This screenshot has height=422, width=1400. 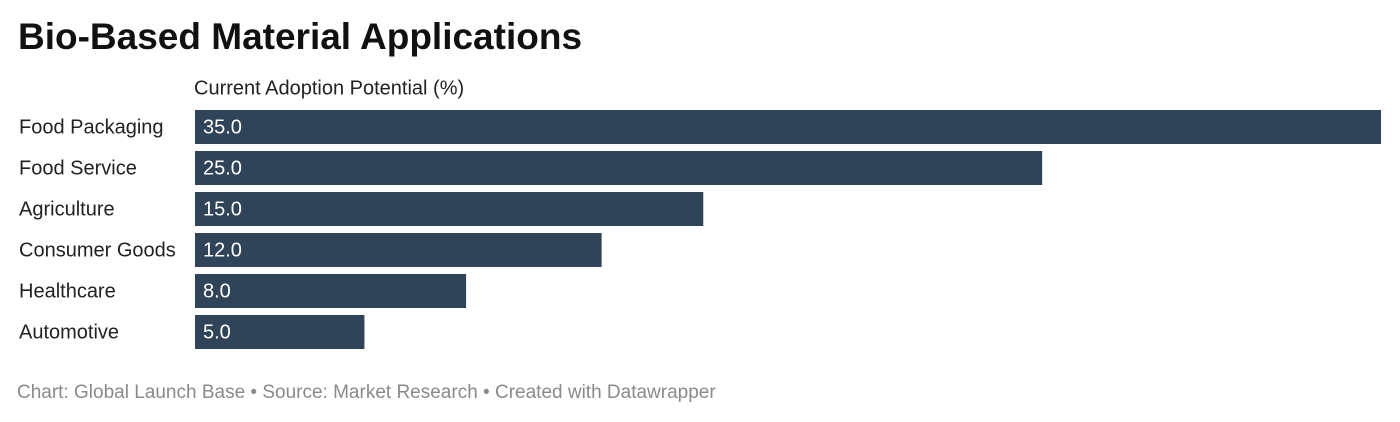 I want to click on category-label: Food Packaging, so click(x=91, y=127).